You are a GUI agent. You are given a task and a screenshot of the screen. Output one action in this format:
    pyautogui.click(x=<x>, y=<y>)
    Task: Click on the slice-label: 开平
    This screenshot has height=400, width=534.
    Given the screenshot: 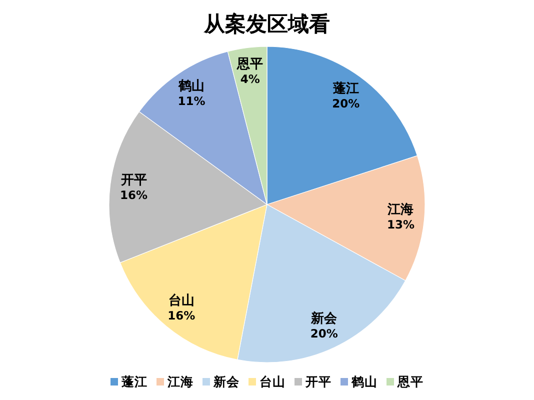 What is the action you would take?
    pyautogui.click(x=133, y=180)
    